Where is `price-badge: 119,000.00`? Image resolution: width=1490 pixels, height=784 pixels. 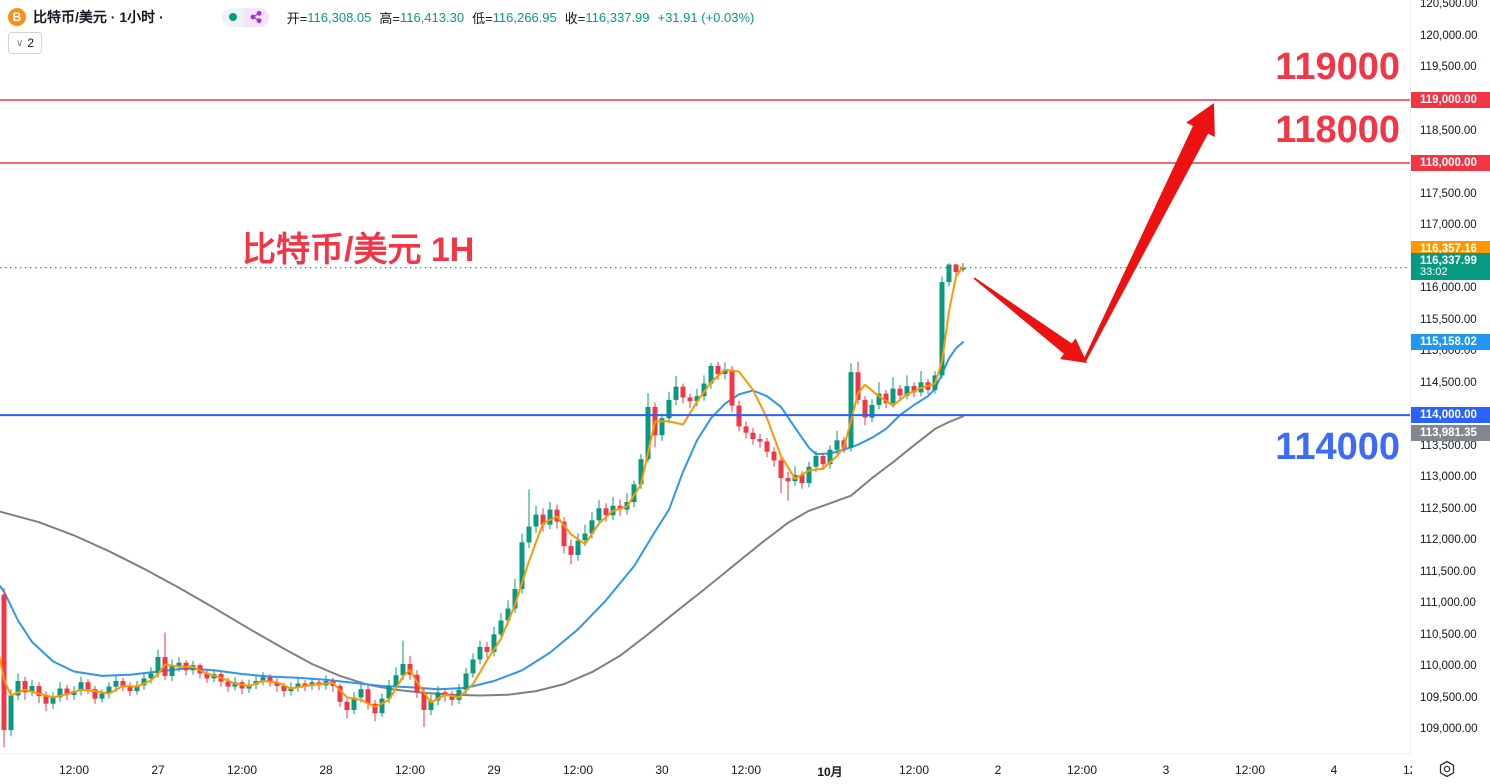 price-badge: 119,000.00 is located at coordinates (1450, 99).